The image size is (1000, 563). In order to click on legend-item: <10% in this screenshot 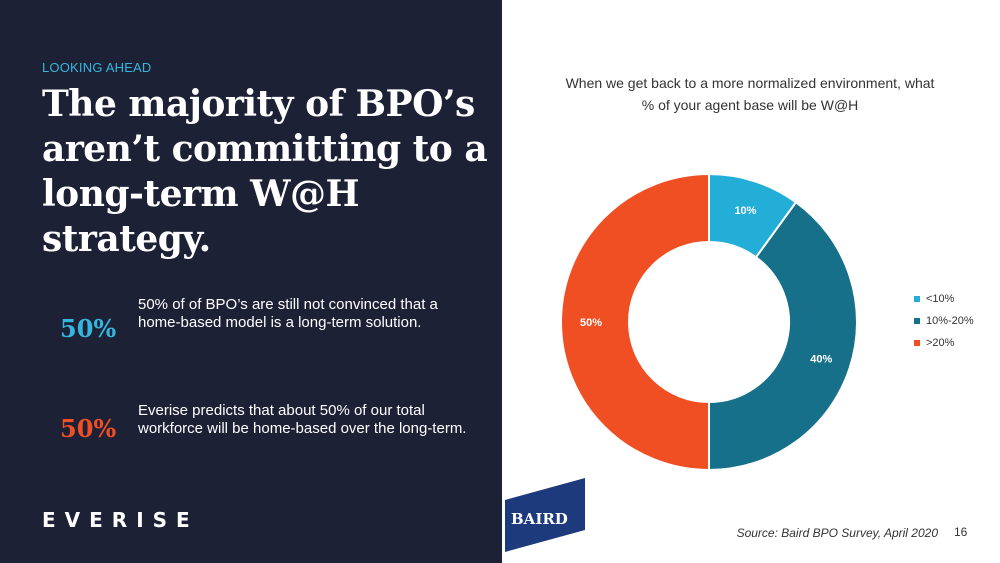, I will do `click(944, 299)`.